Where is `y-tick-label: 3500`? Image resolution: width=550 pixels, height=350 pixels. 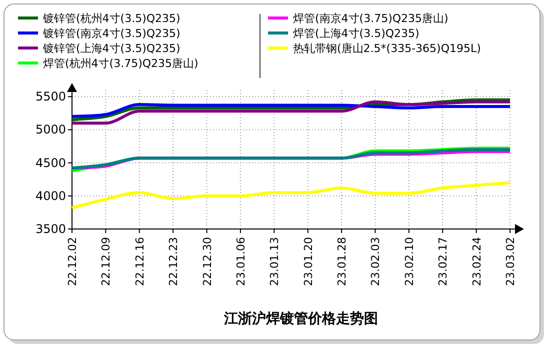
y-tick-label: 3500 is located at coordinates (50, 229).